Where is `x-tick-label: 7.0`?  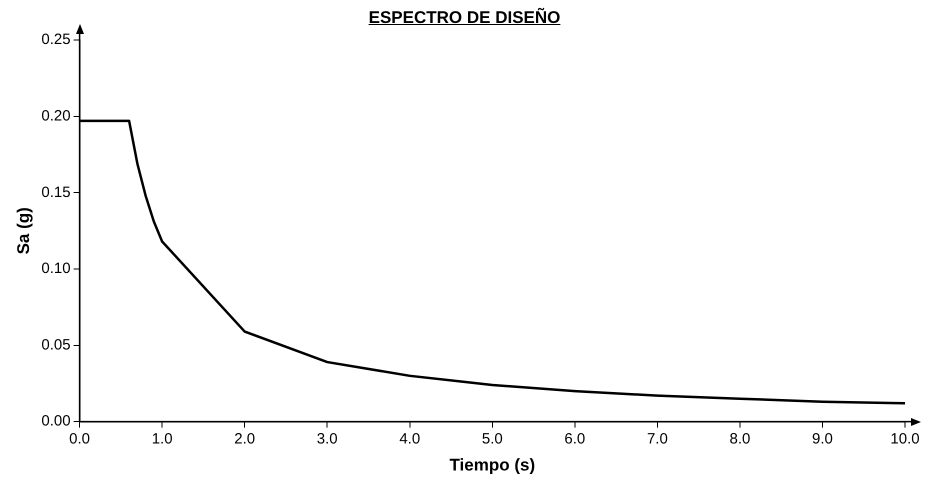
x-tick-label: 7.0 is located at coordinates (657, 439).